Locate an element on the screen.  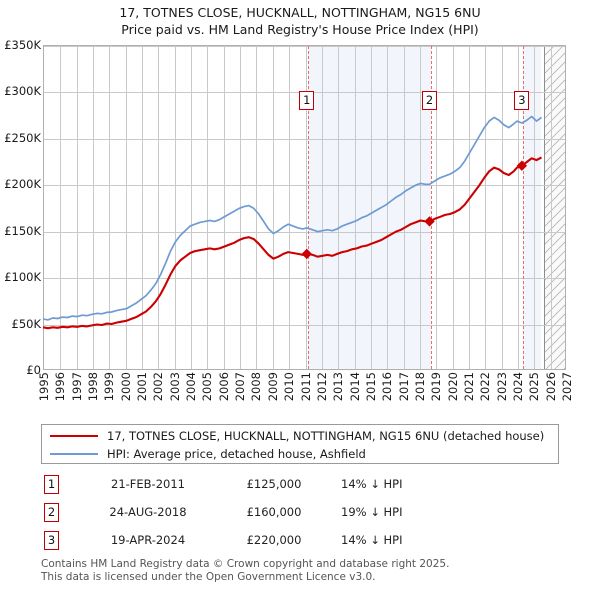
legend-swatch-property is located at coordinates (74, 436).